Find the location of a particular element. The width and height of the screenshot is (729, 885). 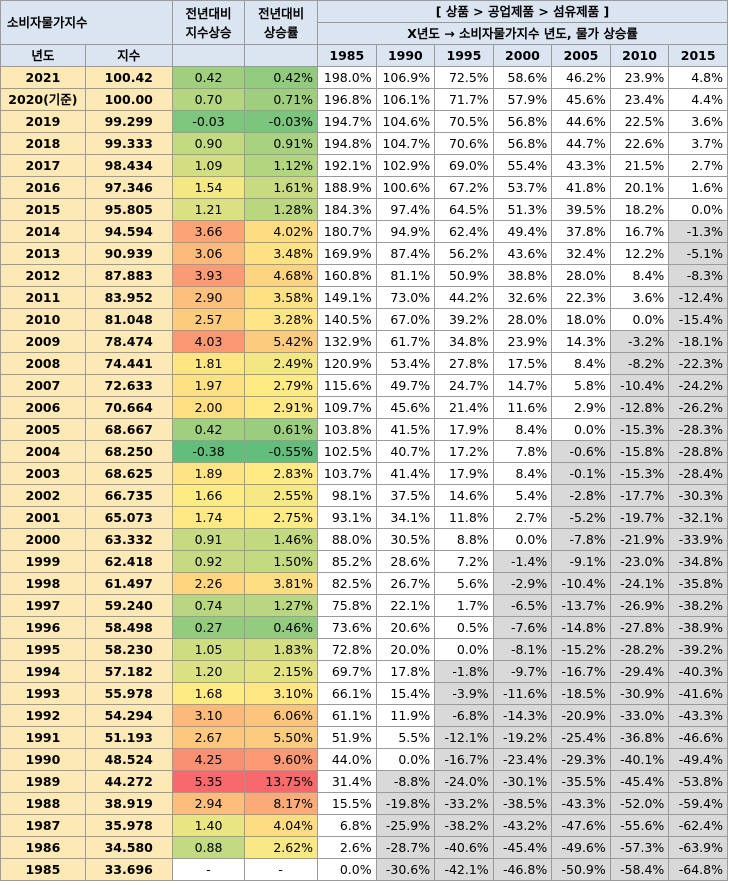

yoy-index-cell: 0.91 is located at coordinates (208, 539).